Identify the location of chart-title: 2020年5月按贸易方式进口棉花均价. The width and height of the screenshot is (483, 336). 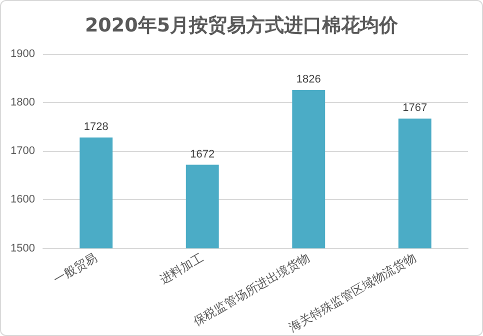
(242, 25).